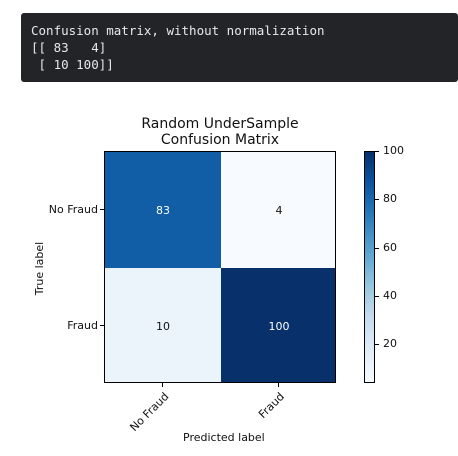  What do you see at coordinates (390, 295) in the screenshot?
I see `colorbar-tick-label: 40` at bounding box center [390, 295].